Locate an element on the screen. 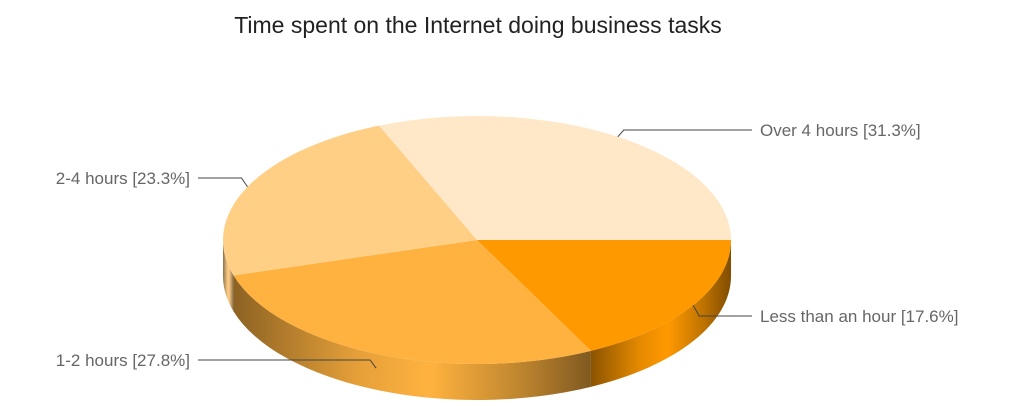 This screenshot has height=406, width=1036. slice-label-2: 2-4 hours [23.3%] is located at coordinates (123, 178).